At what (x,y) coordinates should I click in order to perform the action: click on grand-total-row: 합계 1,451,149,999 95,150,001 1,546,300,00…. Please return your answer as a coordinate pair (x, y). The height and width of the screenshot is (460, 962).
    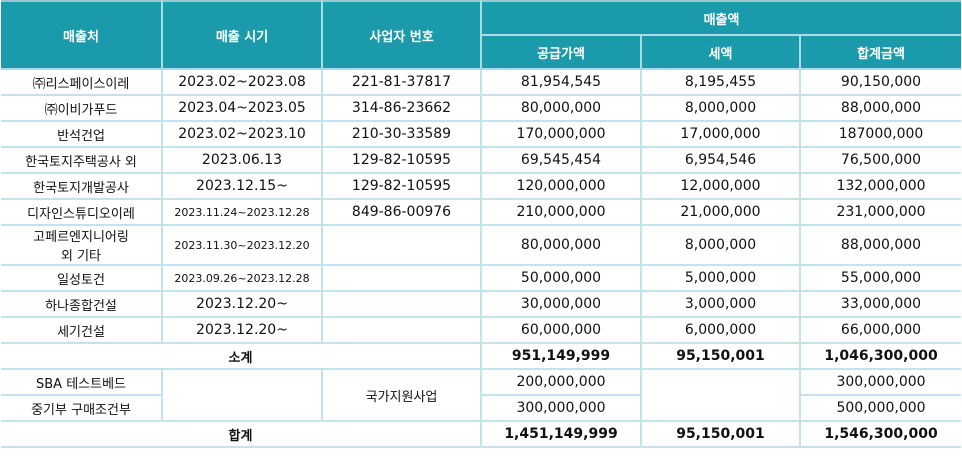
    Looking at the image, I should click on (481, 434).